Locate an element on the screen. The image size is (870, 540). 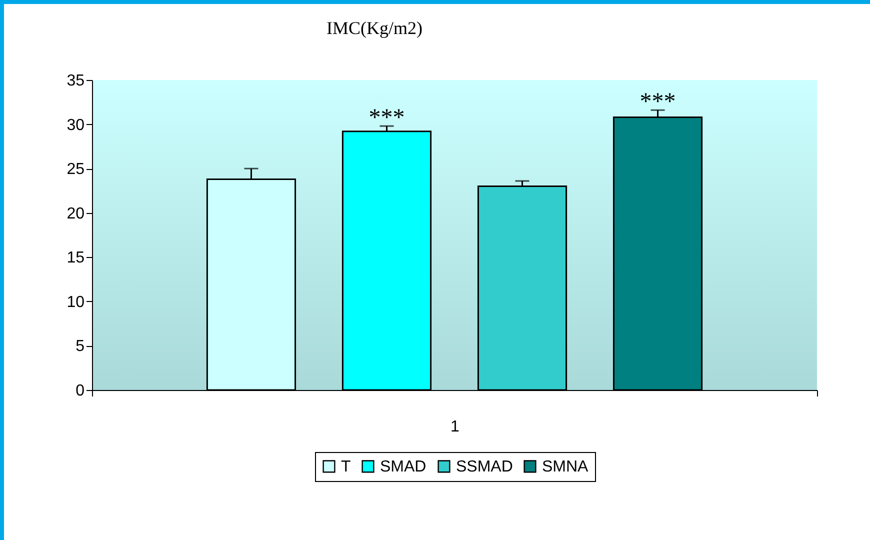
legend-label: SMNA is located at coordinates (565, 467).